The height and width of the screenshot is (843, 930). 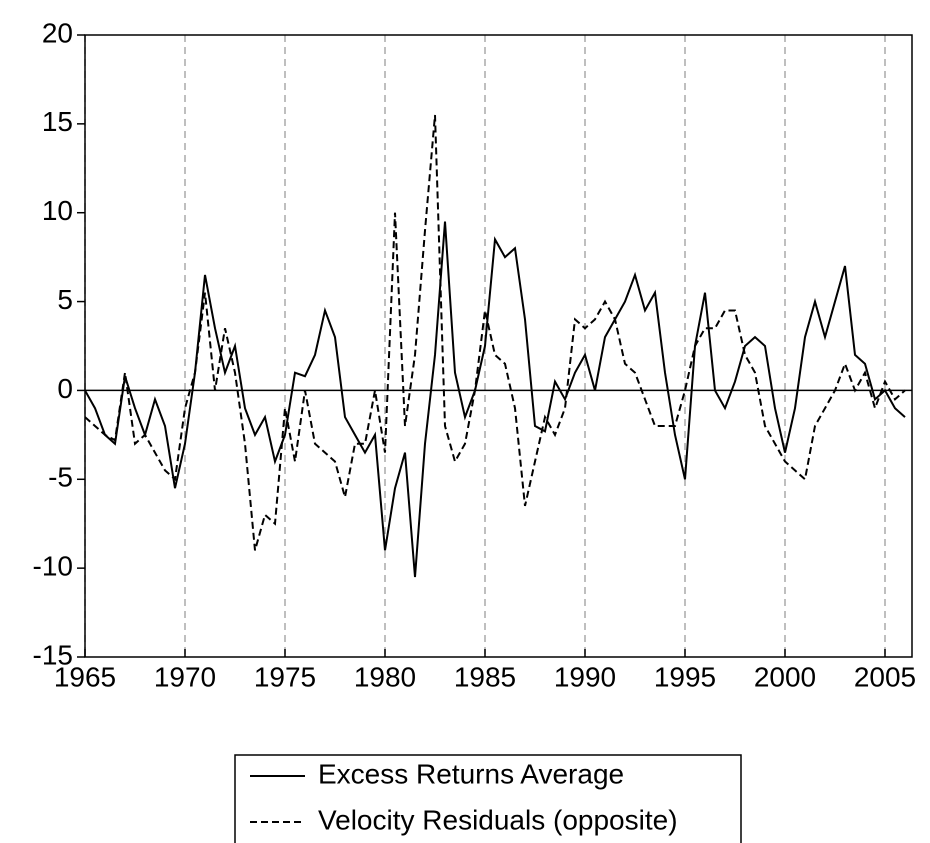 I want to click on y-tick-label: 0, so click(x=65, y=388).